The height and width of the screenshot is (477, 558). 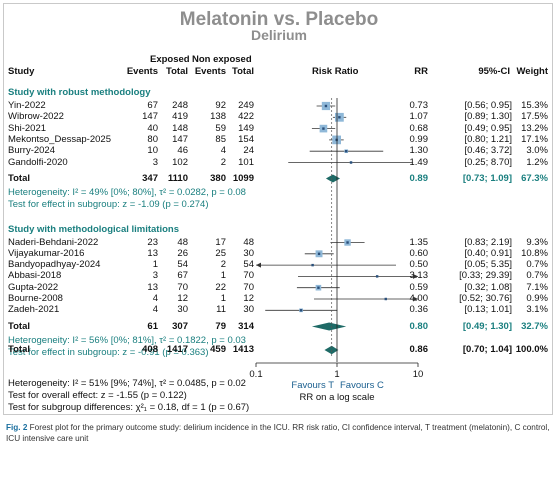 What do you see at coordinates (94, 229) in the screenshot?
I see `group-title: Study with methodological limitations` at bounding box center [94, 229].